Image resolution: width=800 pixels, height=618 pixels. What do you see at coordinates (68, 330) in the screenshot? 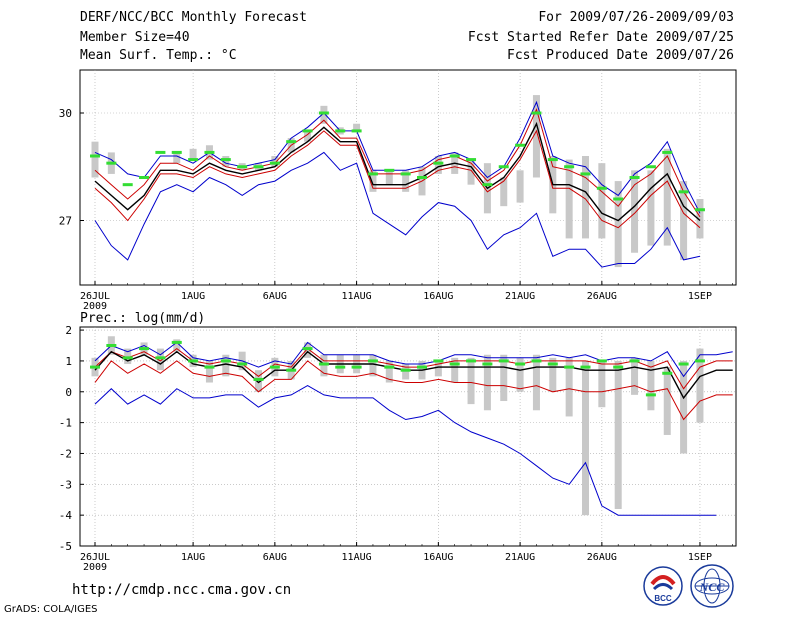
I see `y-tick-label: 2` at bounding box center [68, 330].